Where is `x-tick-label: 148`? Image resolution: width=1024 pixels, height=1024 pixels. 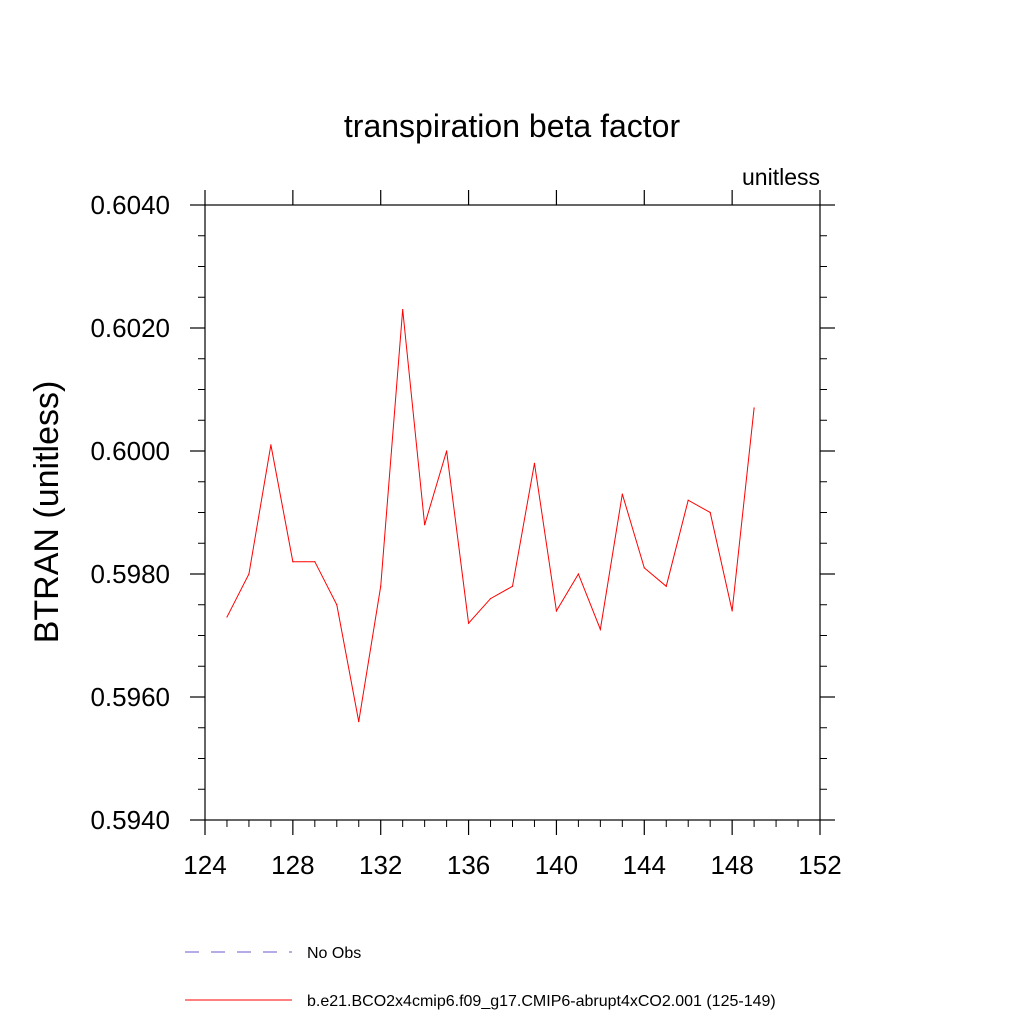
x-tick-label: 148 is located at coordinates (731, 865).